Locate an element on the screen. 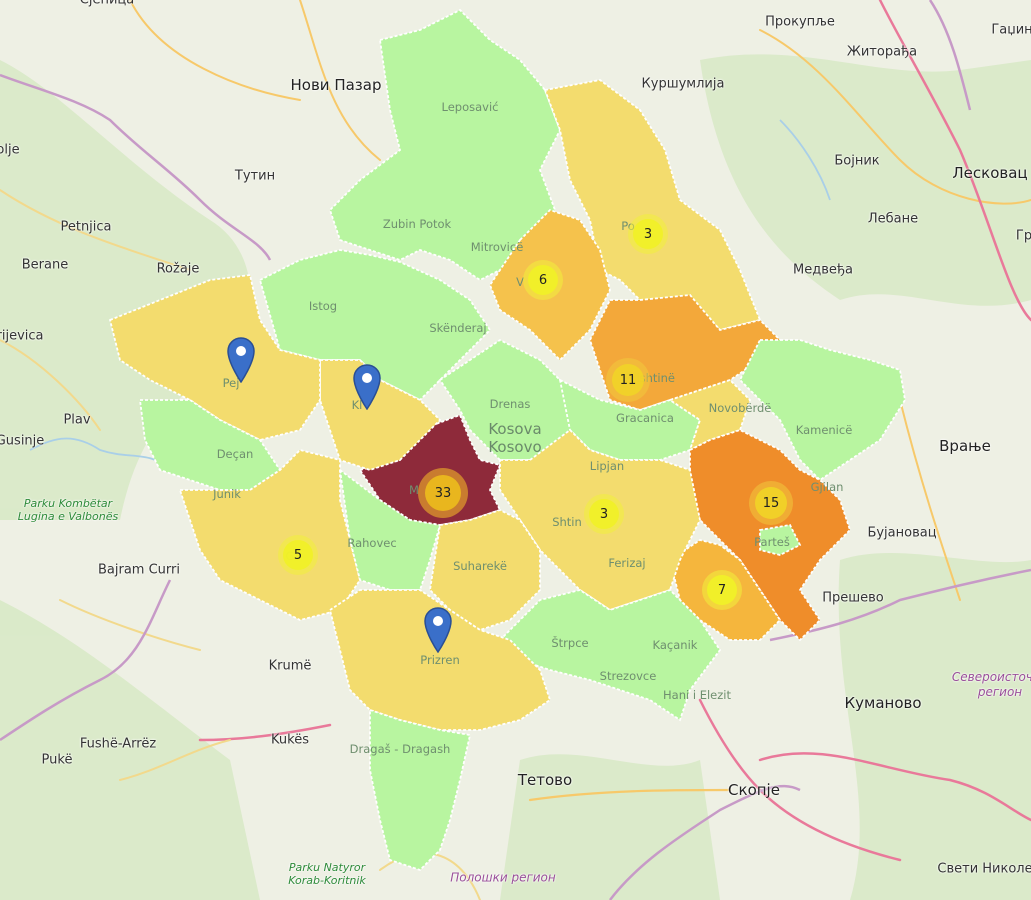 The image size is (1031, 900). municipality-label-peje: Pej is located at coordinates (231, 383).